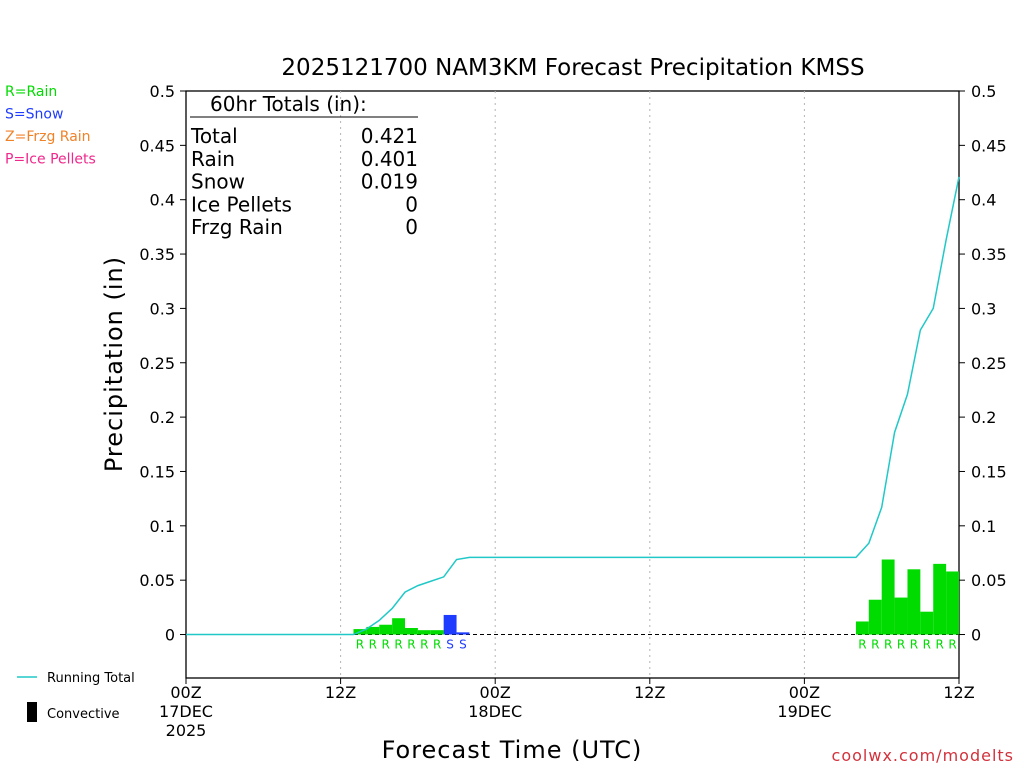 The width and height of the screenshot is (1024, 768). Describe the element at coordinates (983, 526) in the screenshot. I see `y-tick-label-right: 0.1` at that location.